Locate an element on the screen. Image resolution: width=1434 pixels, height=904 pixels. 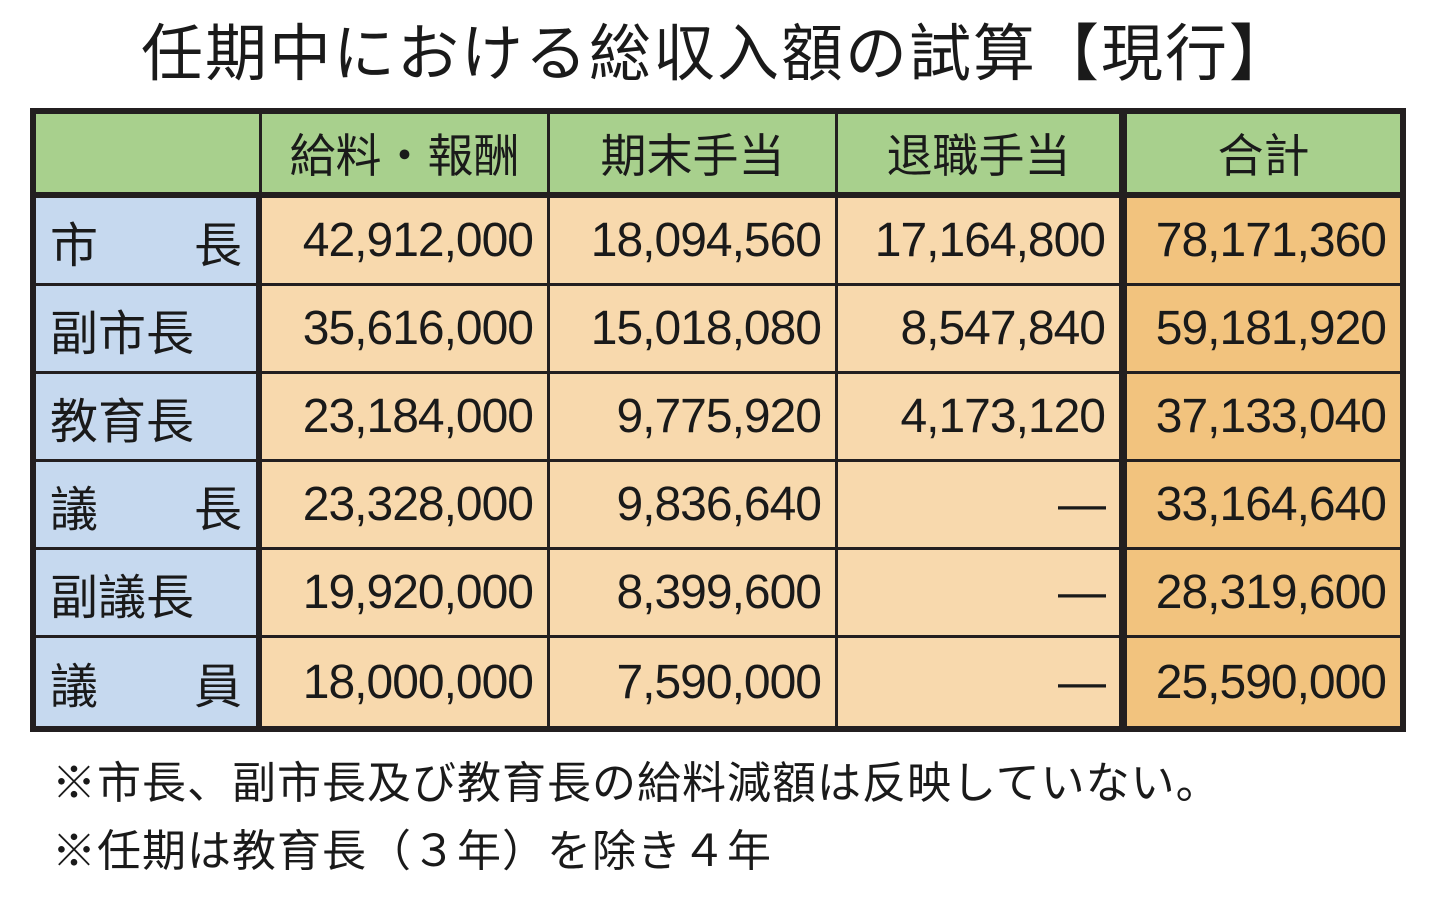
total-cell: 25,590,000 is located at coordinates (1261, 682).